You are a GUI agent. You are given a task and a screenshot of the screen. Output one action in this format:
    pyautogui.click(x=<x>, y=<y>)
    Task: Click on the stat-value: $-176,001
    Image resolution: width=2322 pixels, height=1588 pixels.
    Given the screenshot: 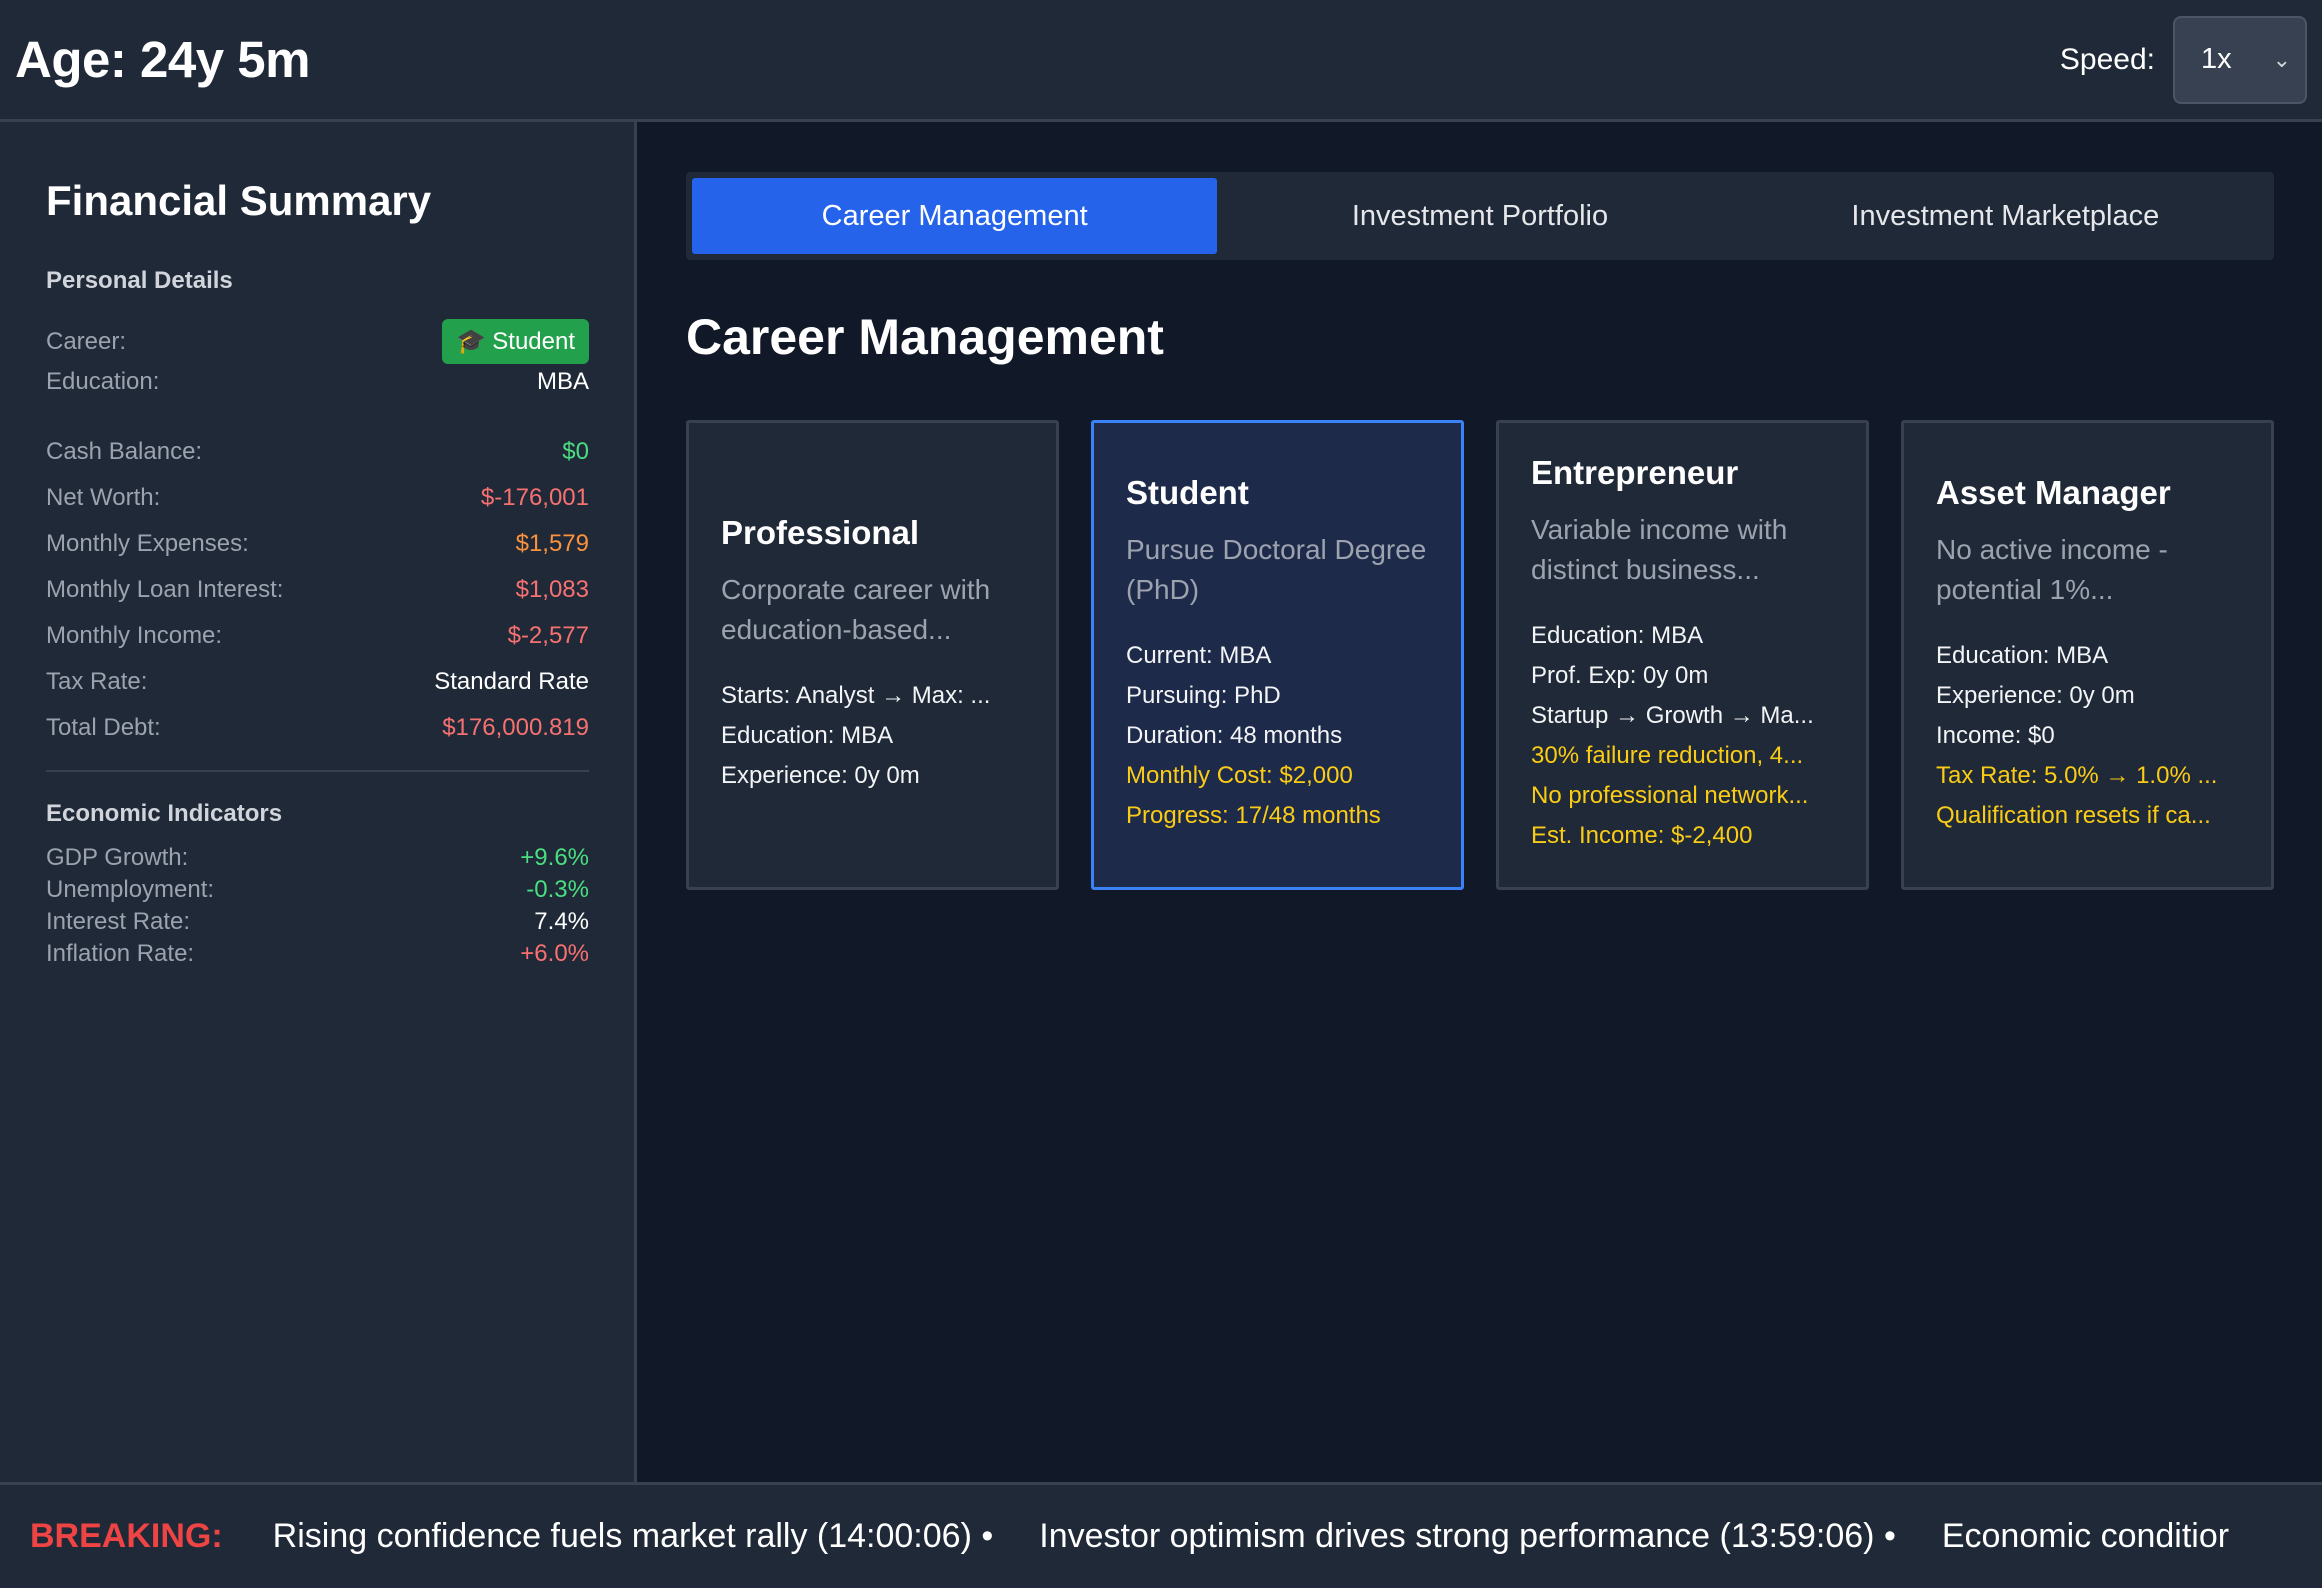 What is the action you would take?
    pyautogui.click(x=534, y=497)
    